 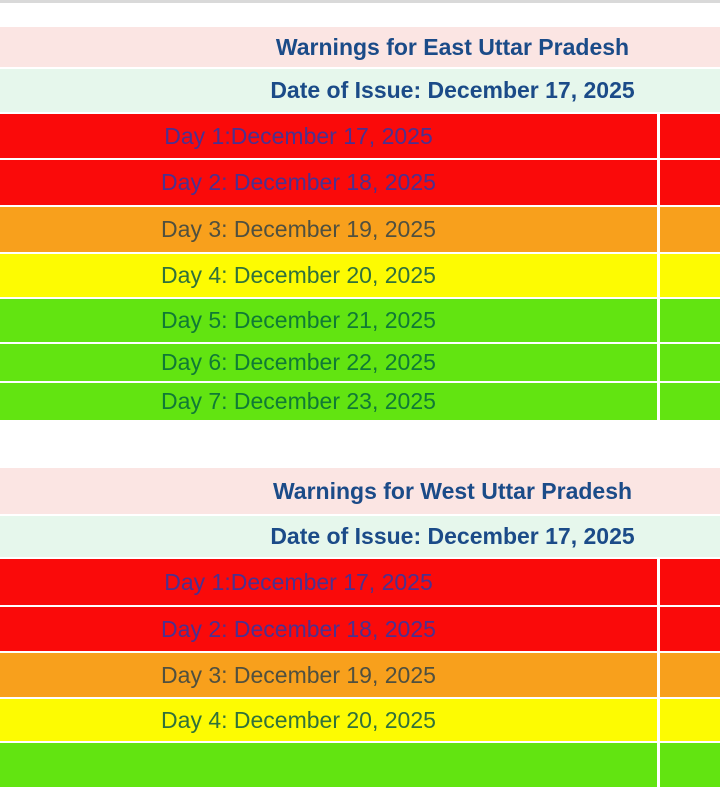 What do you see at coordinates (328, 765) in the screenshot?
I see `day-label-cell` at bounding box center [328, 765].